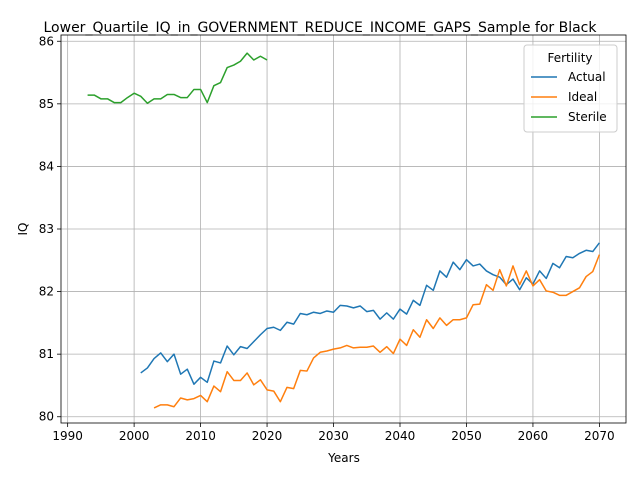 The height and width of the screenshot is (480, 640). I want to click on x-axis-ticks: 1990 2000 2010 2020 2030 2040 2050 2060 2070, so click(333, 433).